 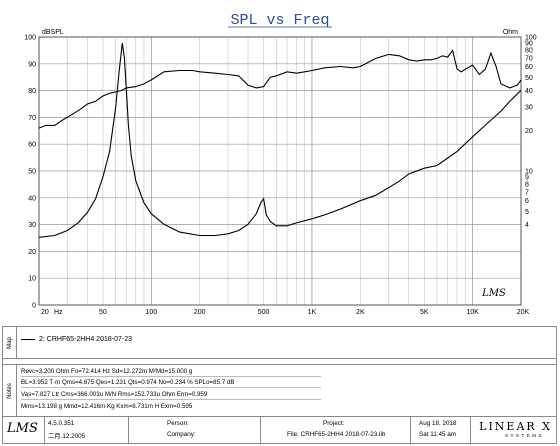 What do you see at coordinates (529, 67) in the screenshot?
I see `right-tick-label: 60` at bounding box center [529, 67].